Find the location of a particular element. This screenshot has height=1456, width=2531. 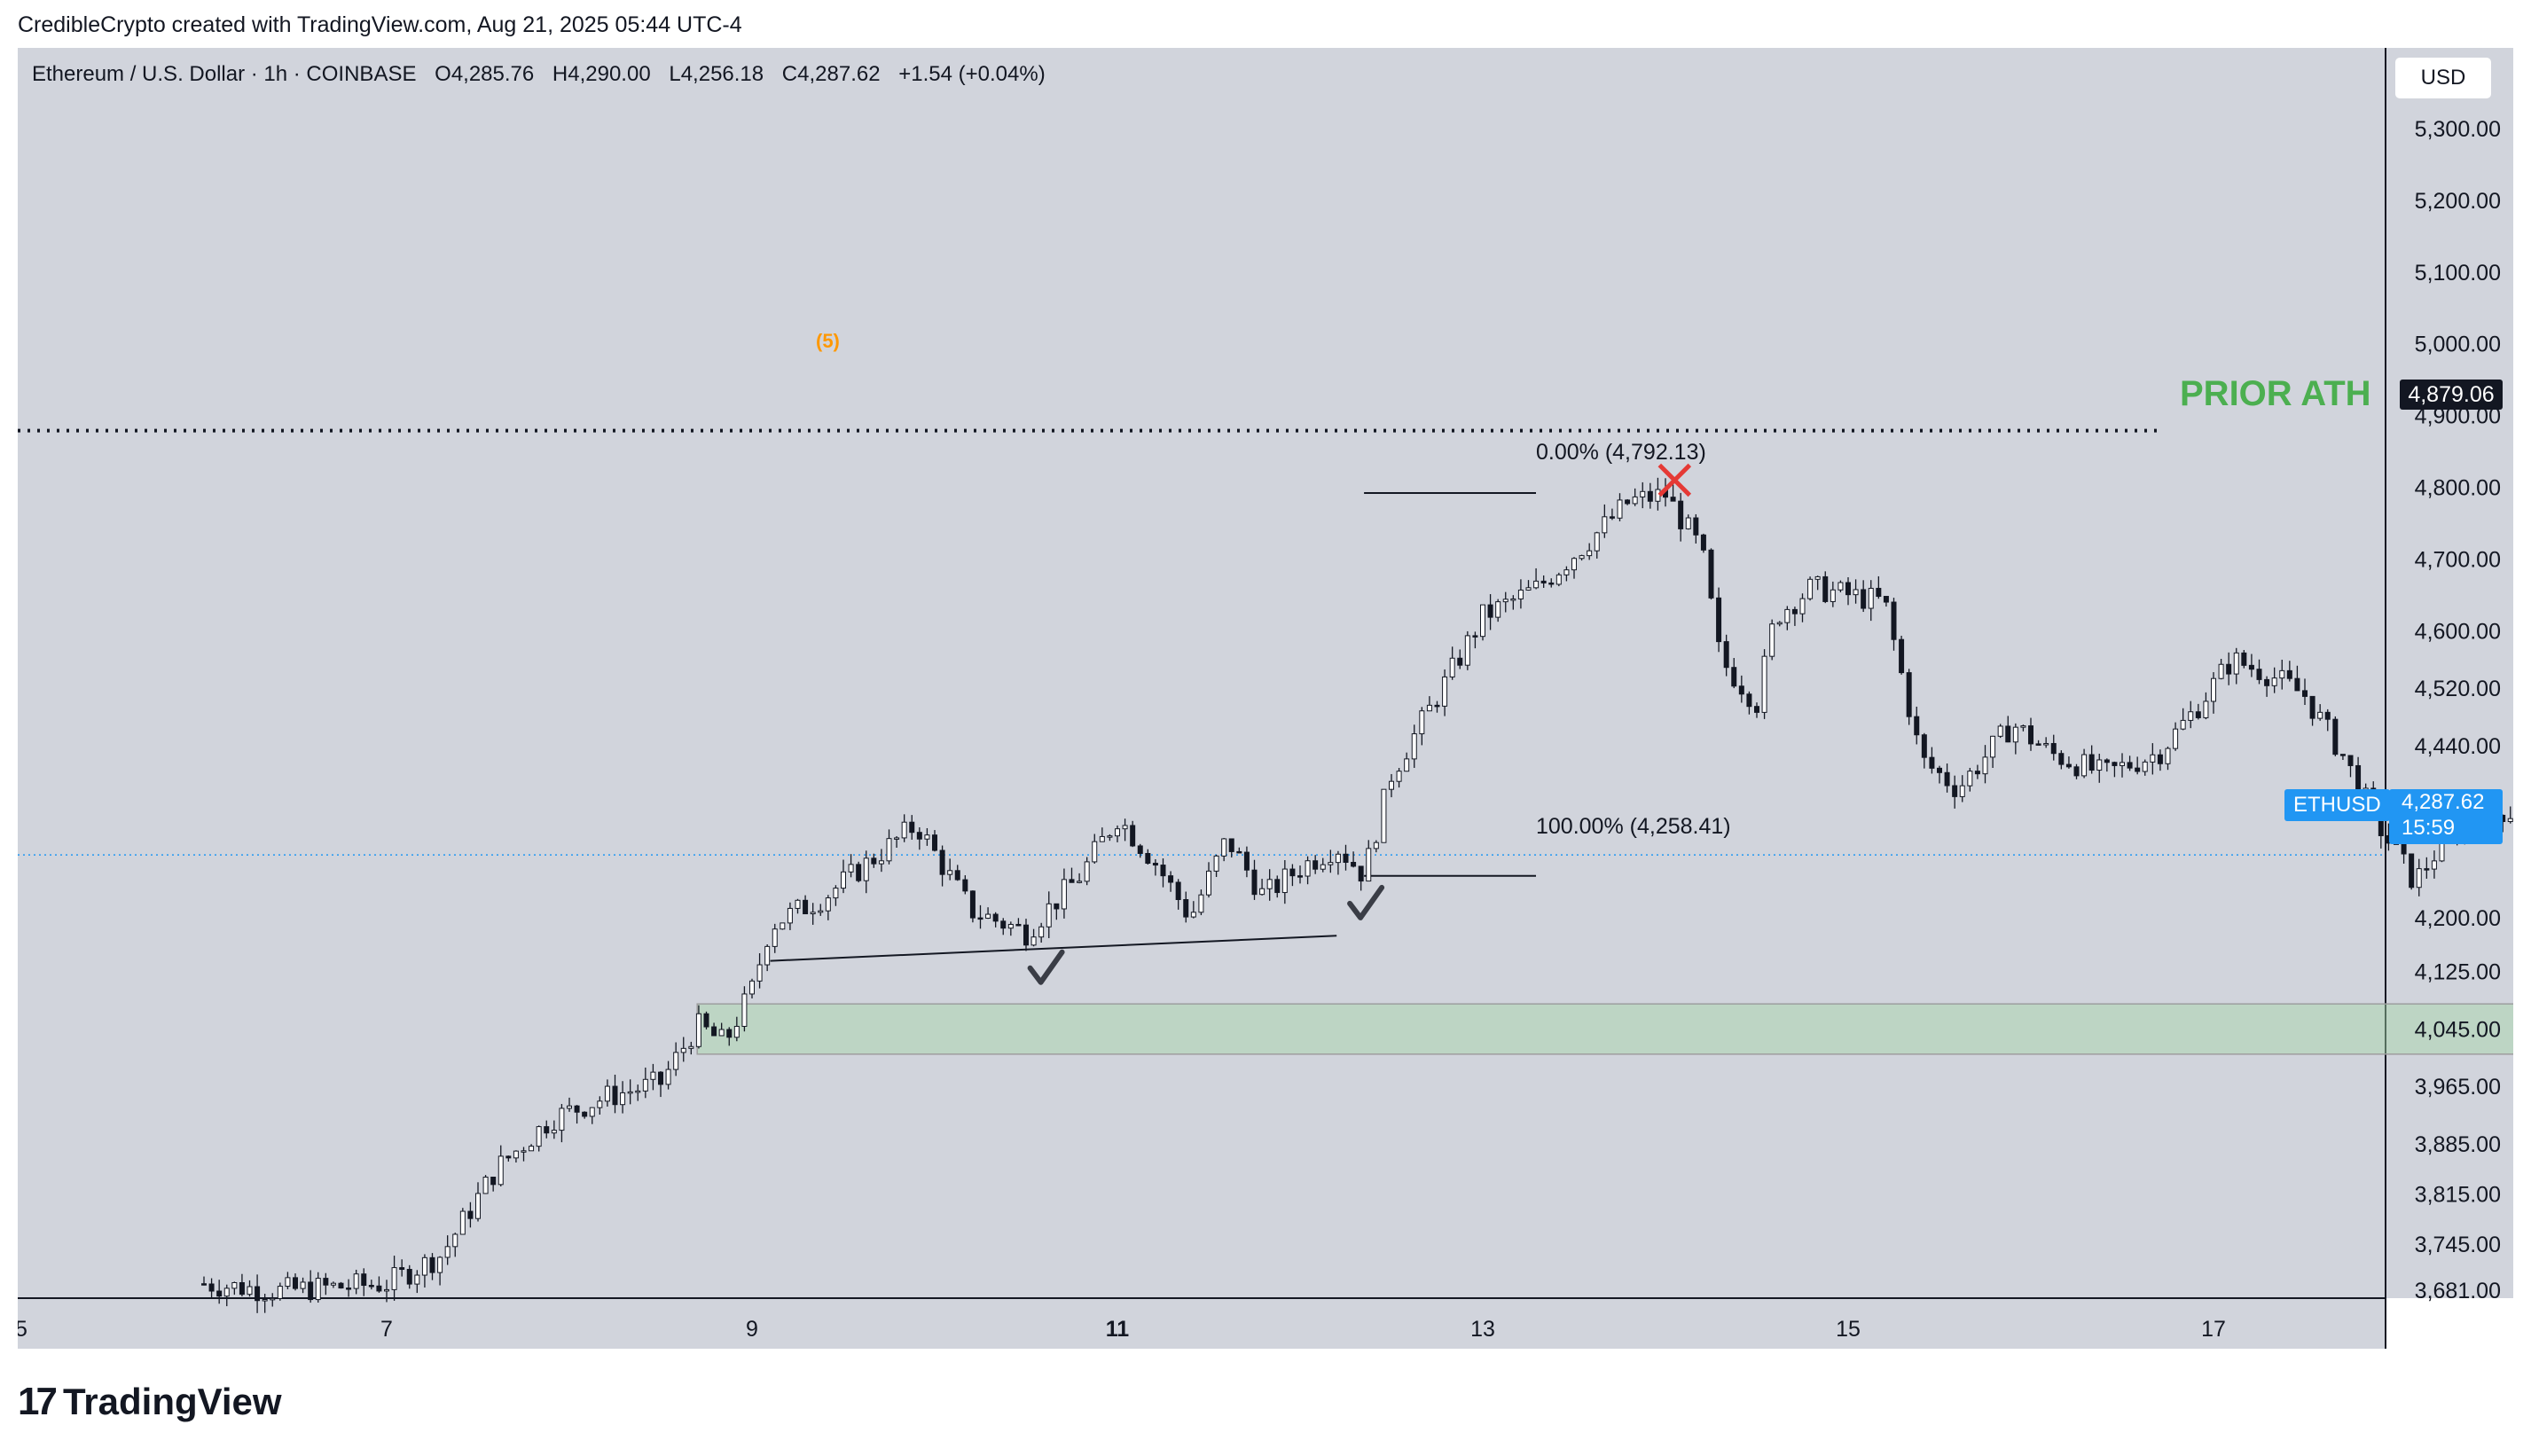

fib-100-label: 100.00% (4,258.41) is located at coordinates (1633, 826).